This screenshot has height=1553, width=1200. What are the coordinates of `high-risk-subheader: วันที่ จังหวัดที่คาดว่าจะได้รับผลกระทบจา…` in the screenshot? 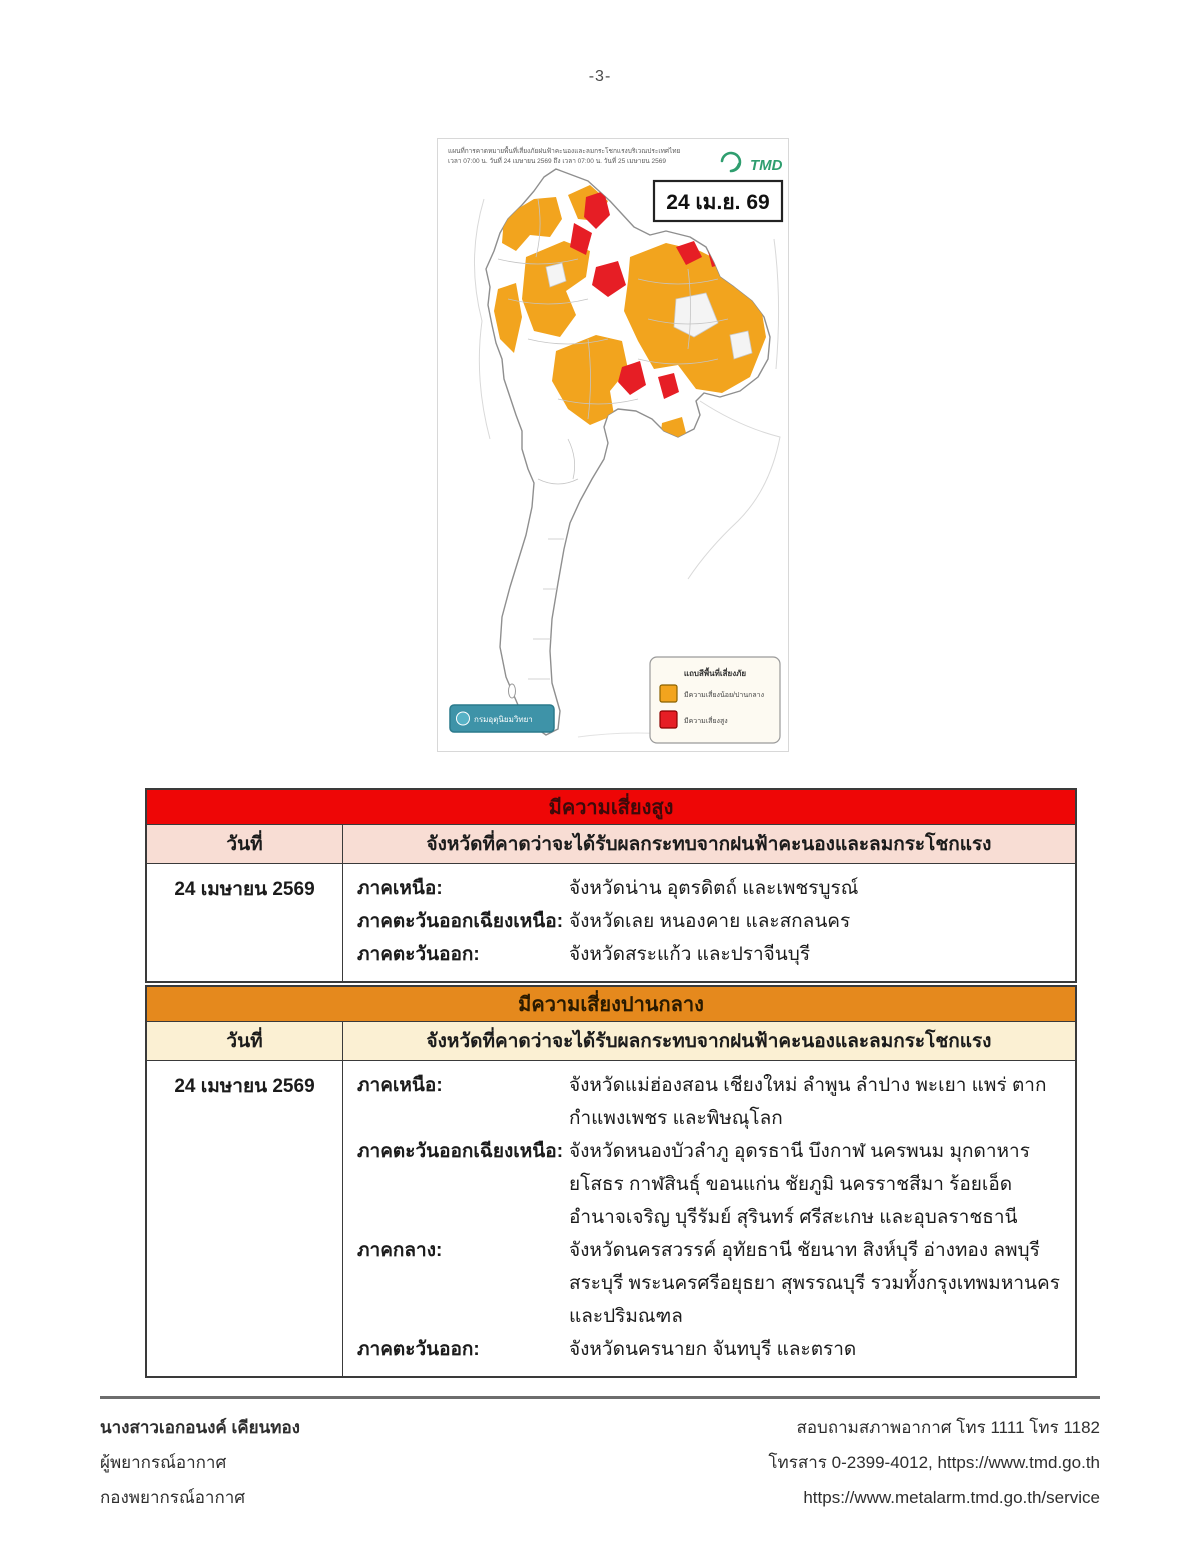 It's located at (611, 844).